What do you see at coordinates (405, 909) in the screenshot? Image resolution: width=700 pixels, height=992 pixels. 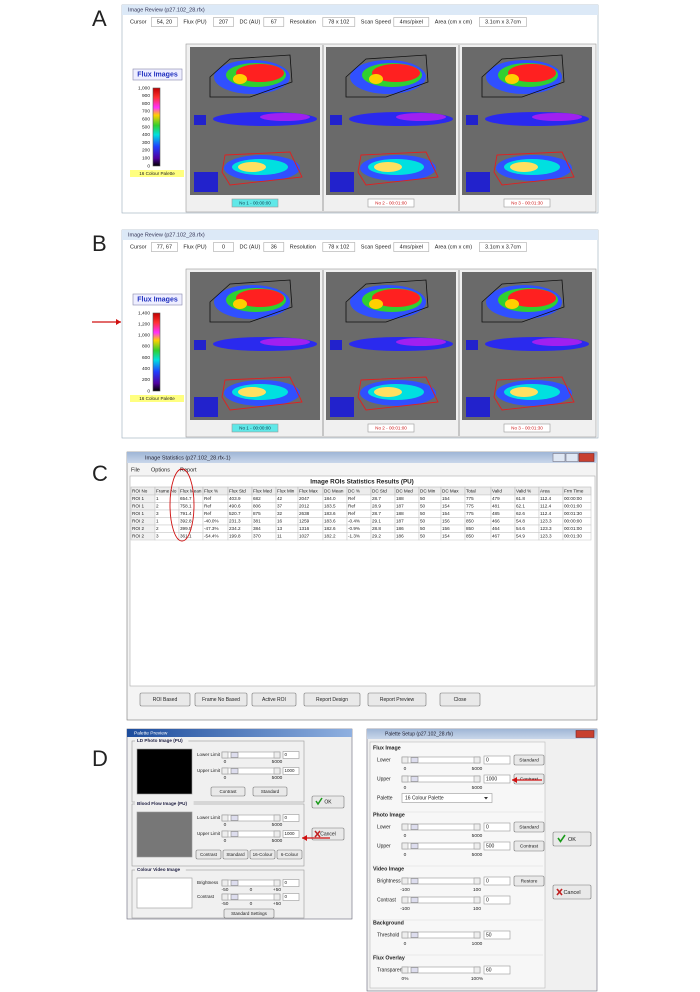 I see `scale-label: -100` at bounding box center [405, 909].